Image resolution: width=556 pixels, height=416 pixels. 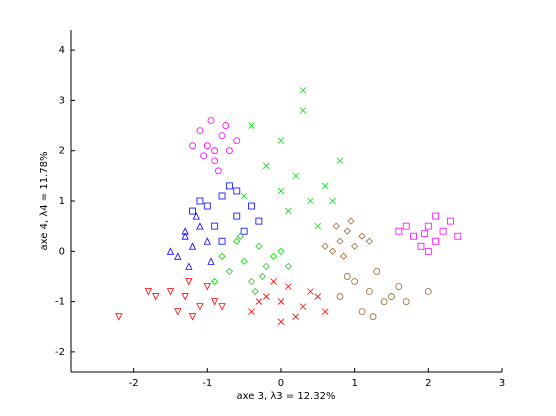 I want to click on x-tick-label: 0, so click(x=281, y=383).